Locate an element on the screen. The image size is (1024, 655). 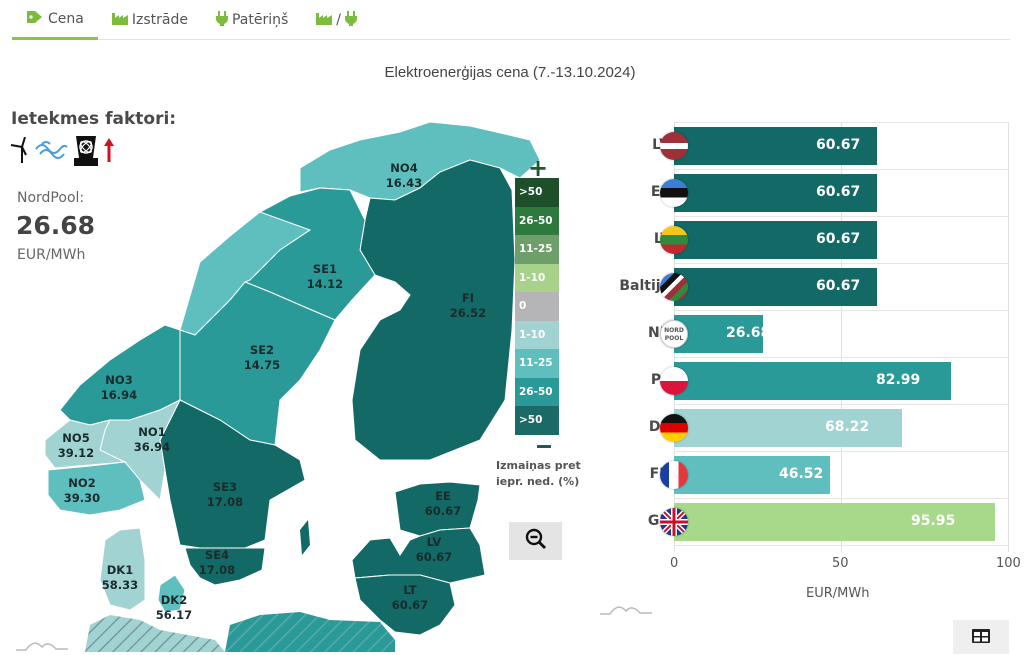
factors-title: Ietekmes faktori: is located at coordinates (94, 119).